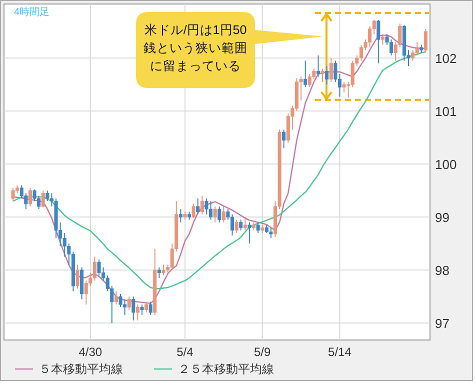  I want to click on annotation: 米ドル/円は1円50銭という狭い範囲に留まっている, so click(196, 48).